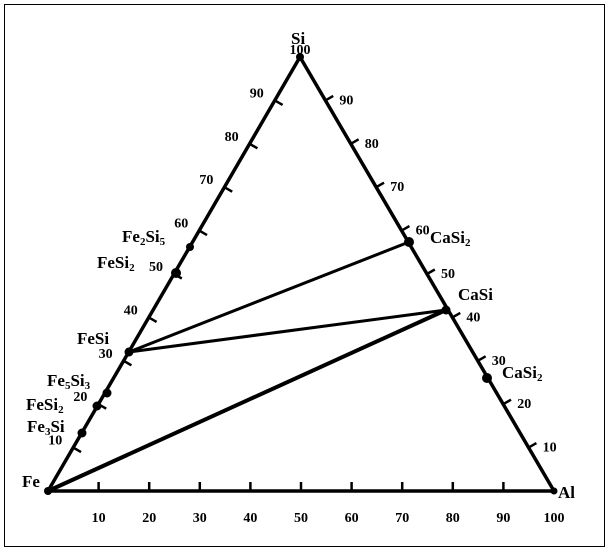 The width and height of the screenshot is (611, 553). What do you see at coordinates (402, 518) in the screenshot?
I see `bottom-edge-tick-label-70: 70` at bounding box center [402, 518].